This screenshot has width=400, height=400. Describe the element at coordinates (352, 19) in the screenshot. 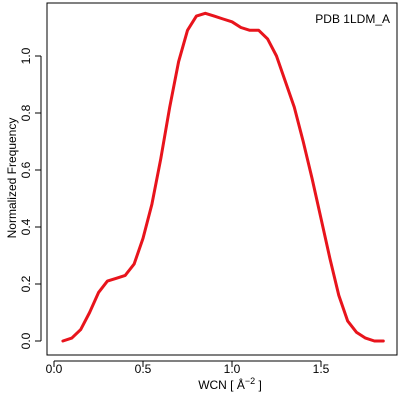

I see `annotation-label: PDB 1LDM_A` at that location.